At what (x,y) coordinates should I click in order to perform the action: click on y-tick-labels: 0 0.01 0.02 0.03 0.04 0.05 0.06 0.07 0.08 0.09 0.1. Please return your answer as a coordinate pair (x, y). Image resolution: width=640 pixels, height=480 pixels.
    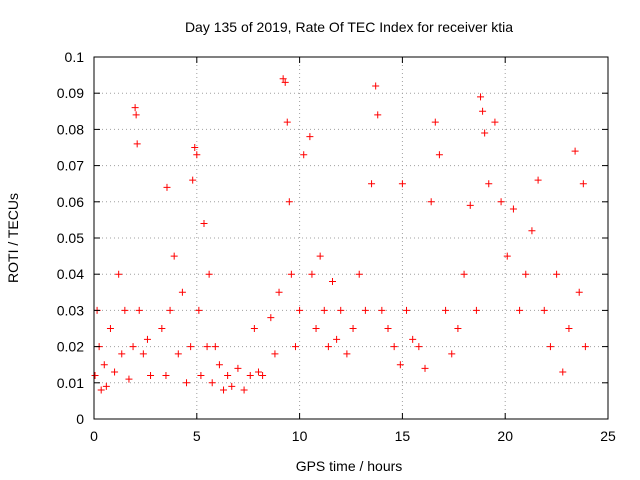
    Looking at the image, I should click on (70, 238).